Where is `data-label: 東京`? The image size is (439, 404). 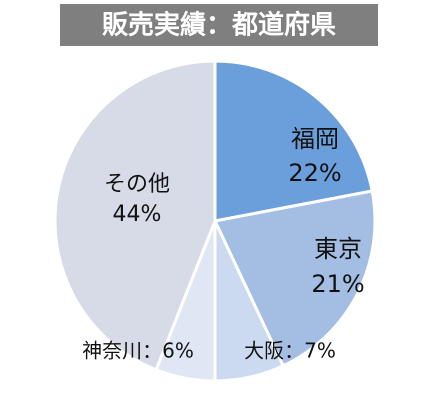 data-label: 東京 is located at coordinates (338, 249).